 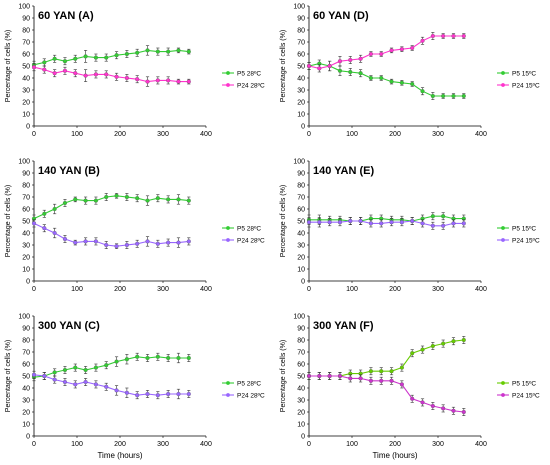 What do you see at coordinates (303, 436) in the screenshot?
I see `y-tick-label: 0` at bounding box center [303, 436].